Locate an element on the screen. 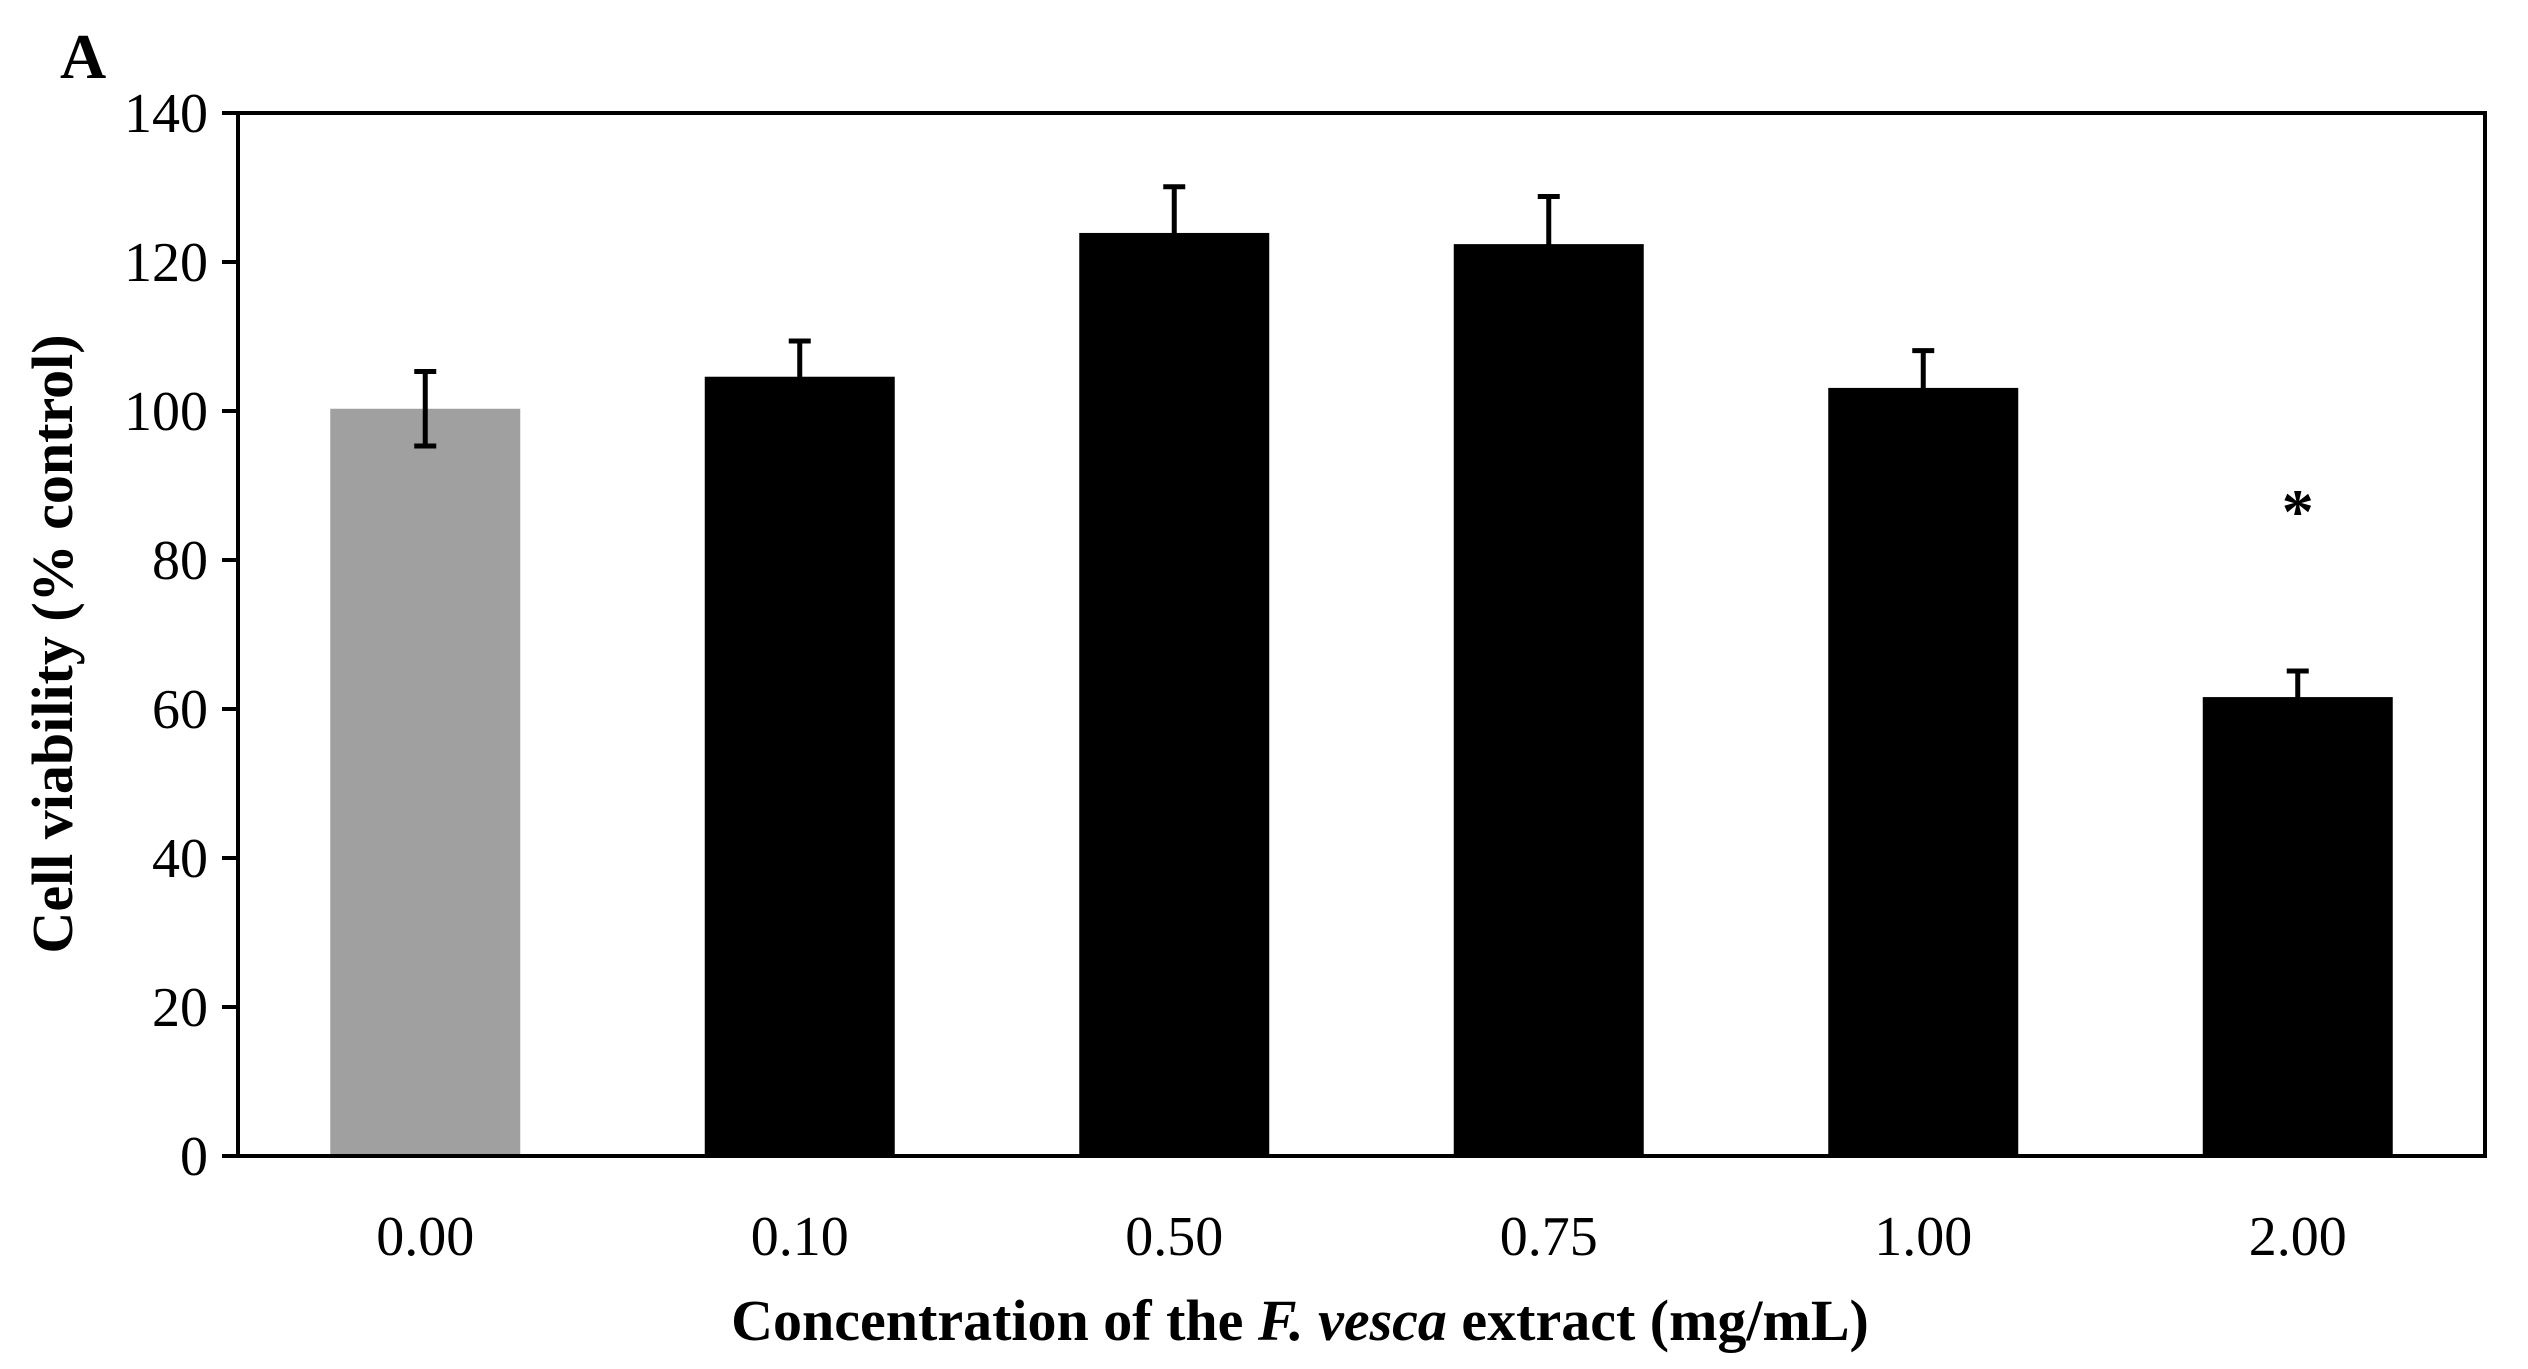 The width and height of the screenshot is (2528, 1369). error-bar-0.10 is located at coordinates (799, 376).